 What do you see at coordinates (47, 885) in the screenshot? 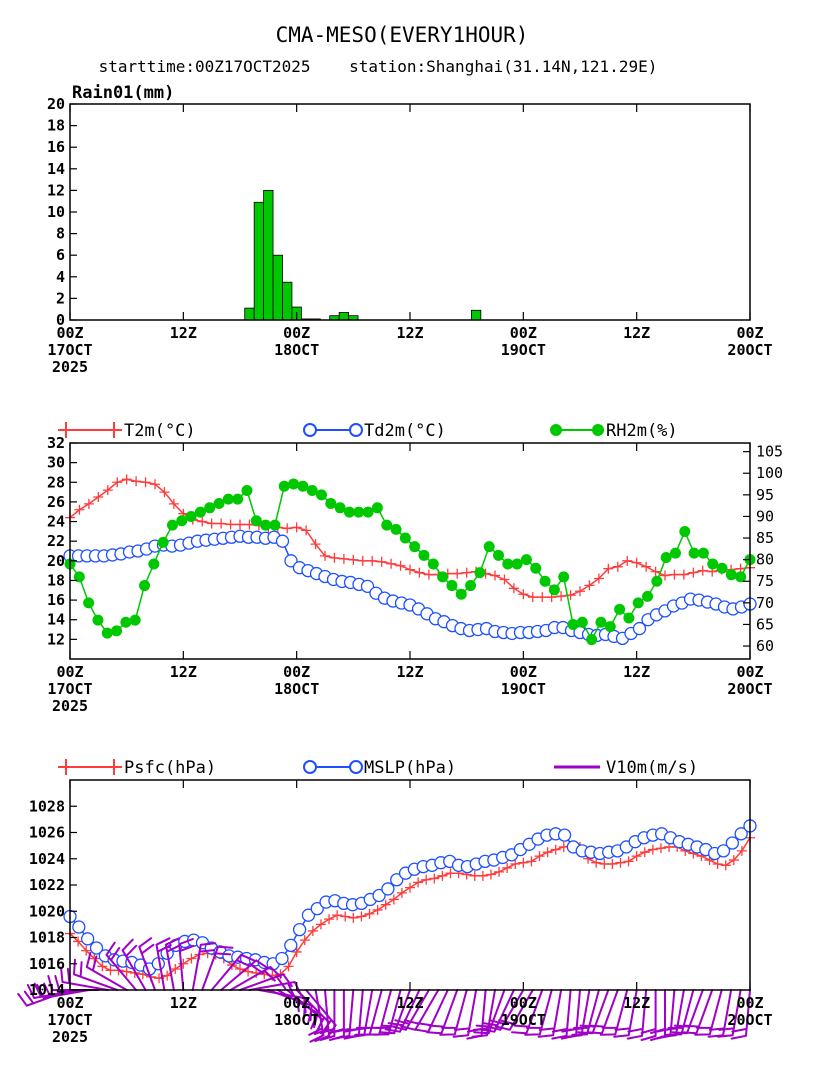
I see `y-tick-label: 1022` at bounding box center [47, 885].